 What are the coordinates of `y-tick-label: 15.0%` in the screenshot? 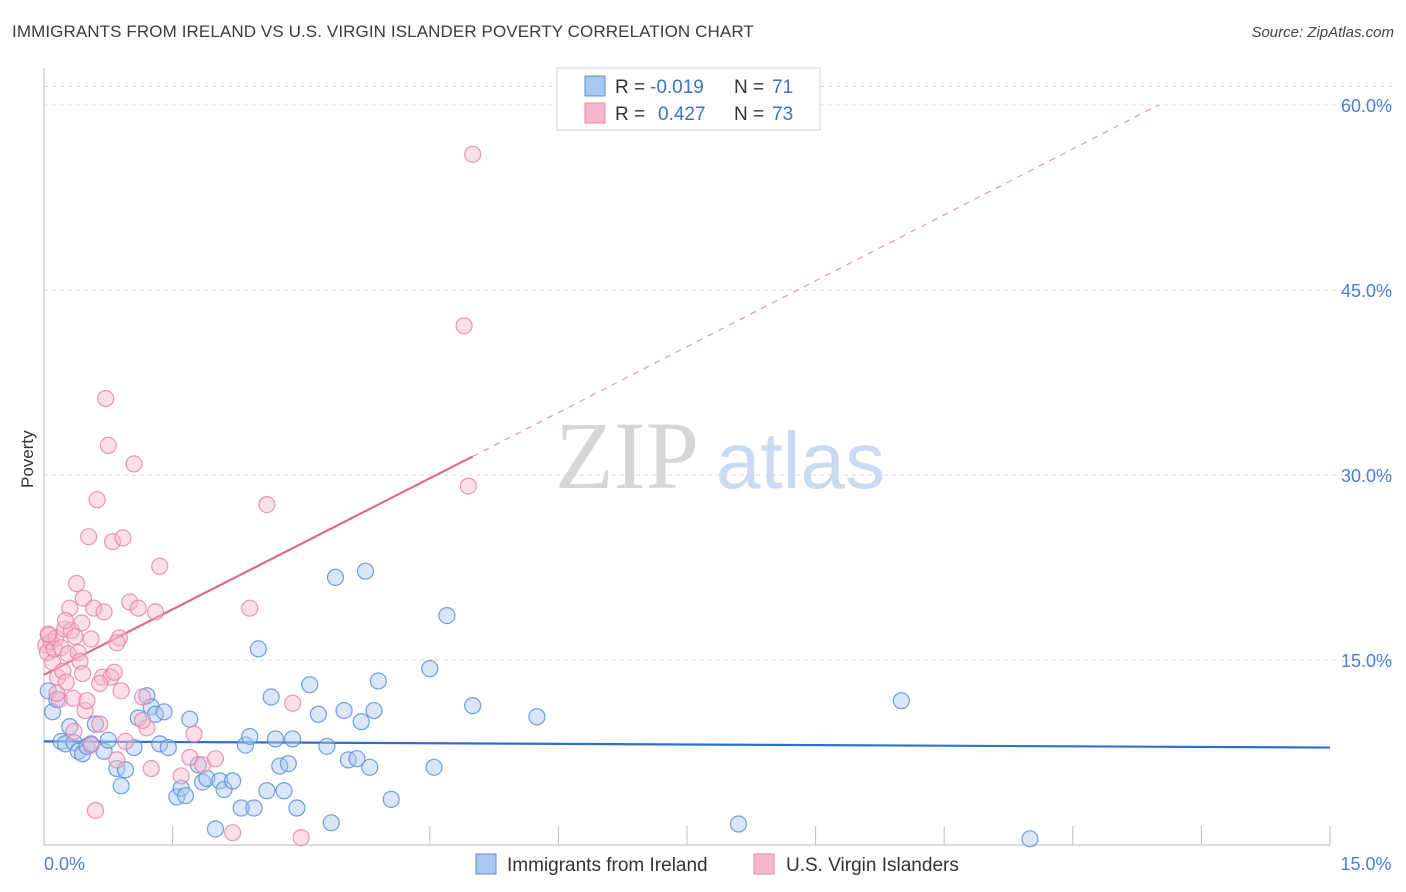 It's located at (1366, 661).